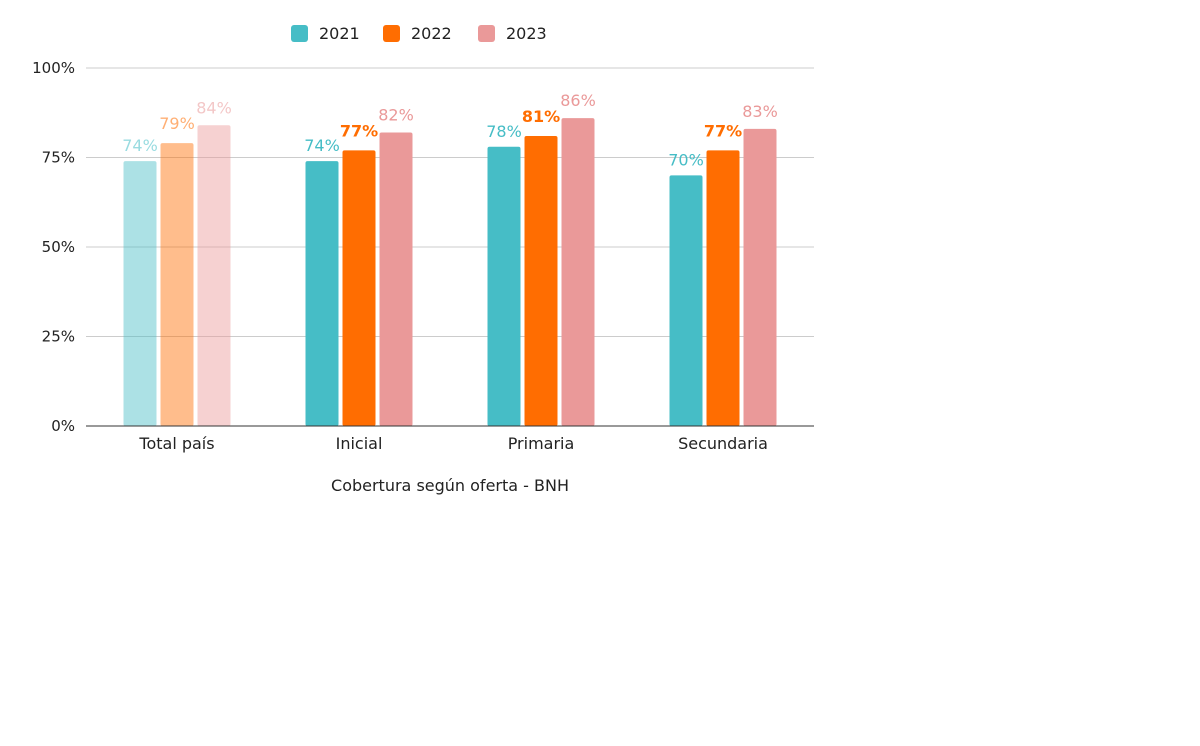 The width and height of the screenshot is (1200, 746). I want to click on legend-label: 2022, so click(431, 33).